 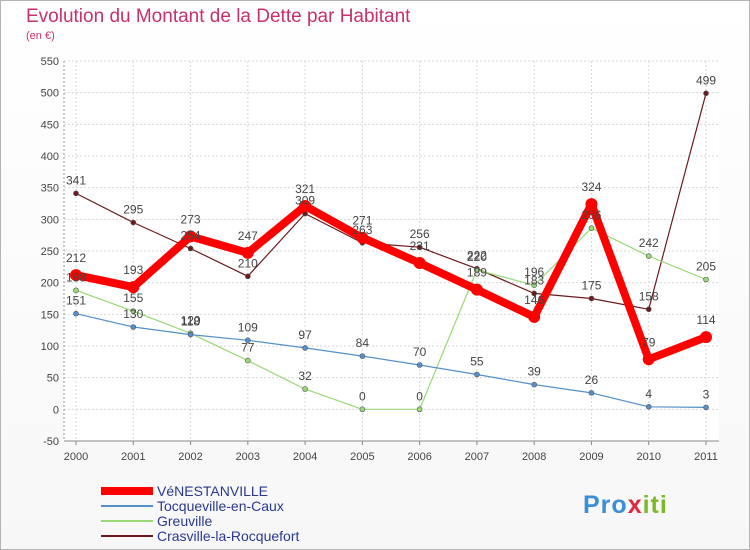 What do you see at coordinates (248, 236) in the screenshot?
I see `data-label: 247` at bounding box center [248, 236].